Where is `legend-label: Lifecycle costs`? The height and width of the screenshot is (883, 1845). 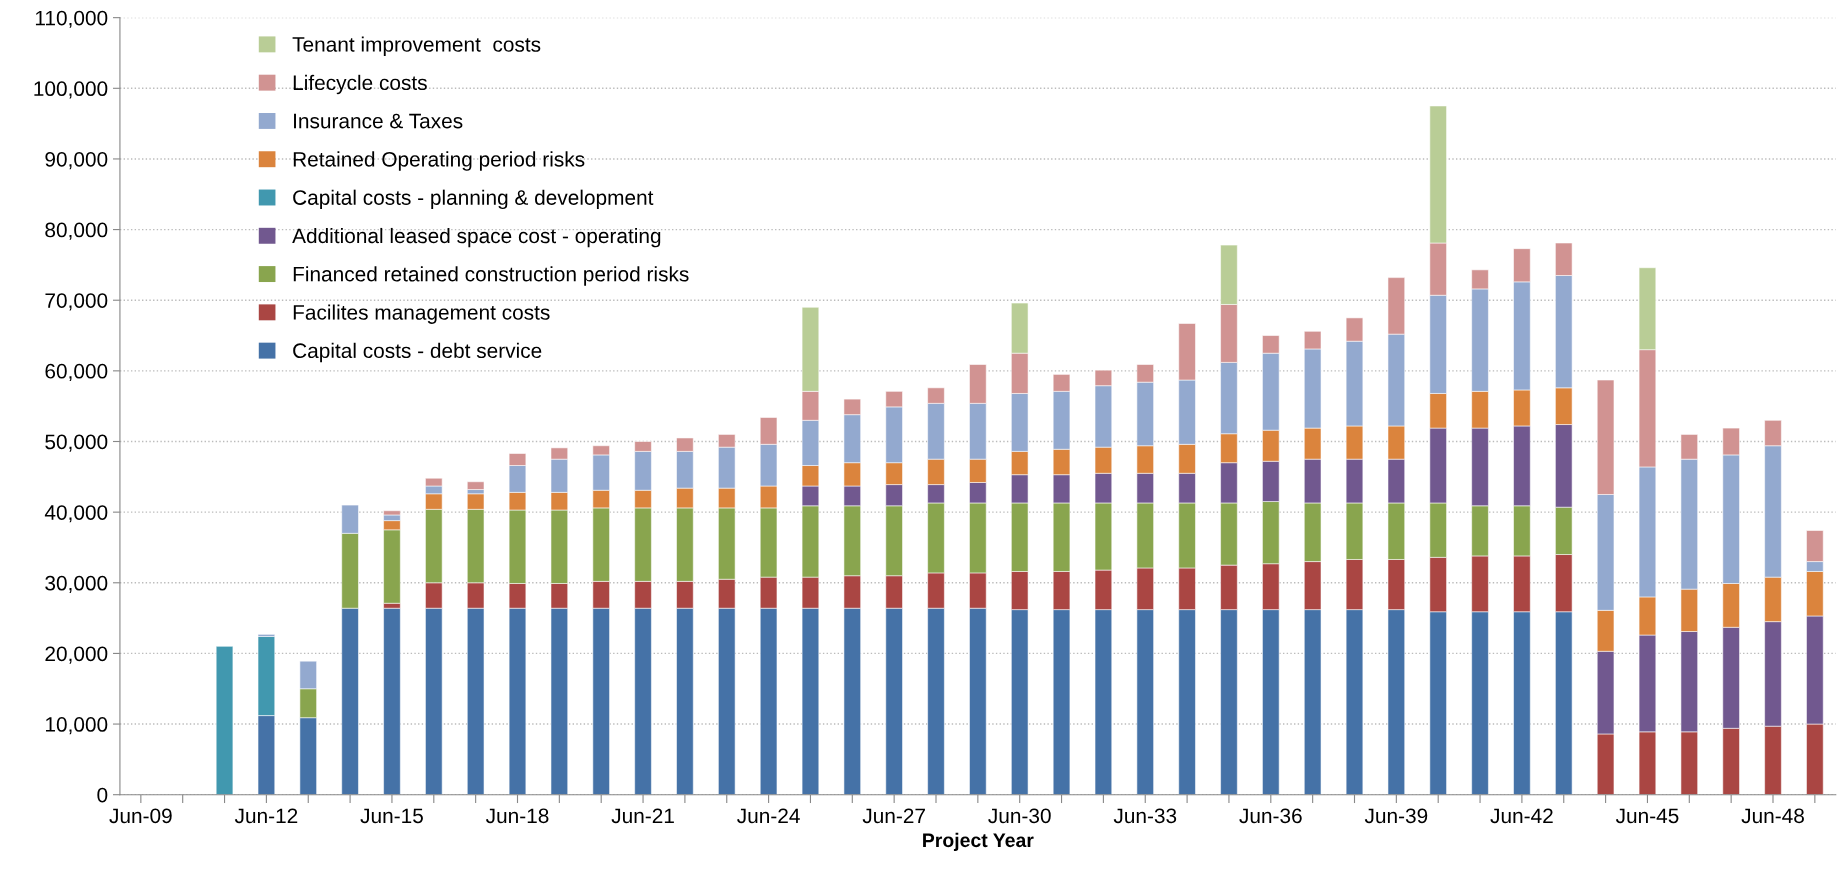
legend-label: Lifecycle costs is located at coordinates (360, 84).